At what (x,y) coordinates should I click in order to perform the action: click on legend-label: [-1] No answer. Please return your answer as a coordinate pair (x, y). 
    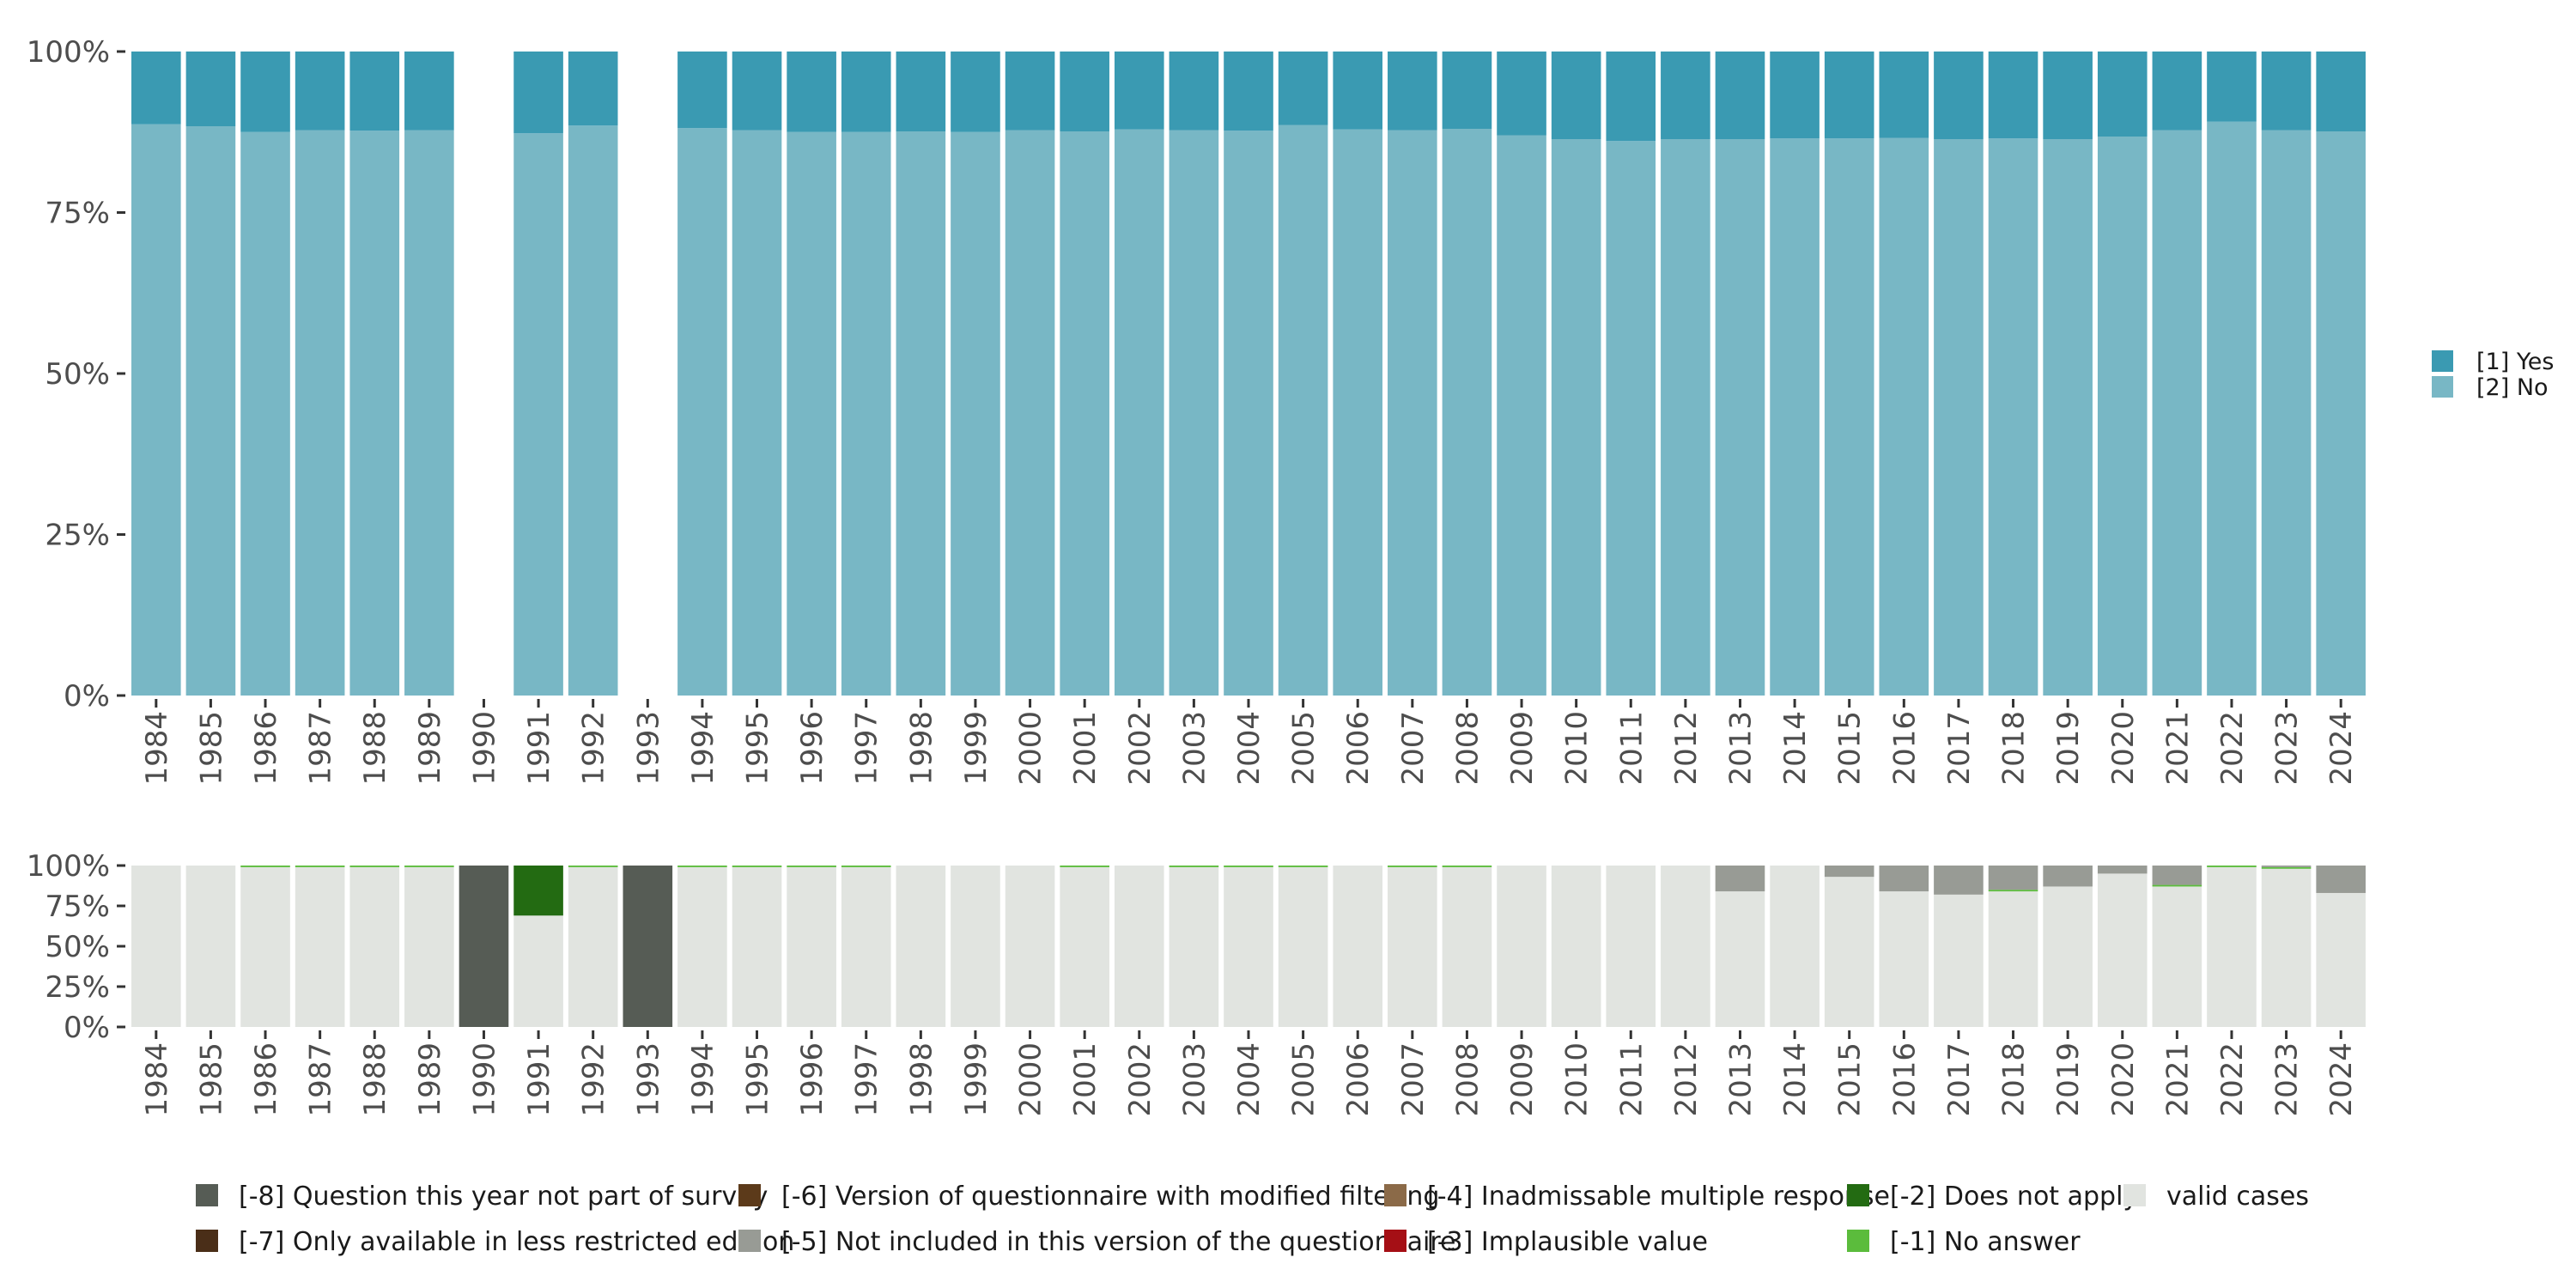
    Looking at the image, I should click on (1985, 1242).